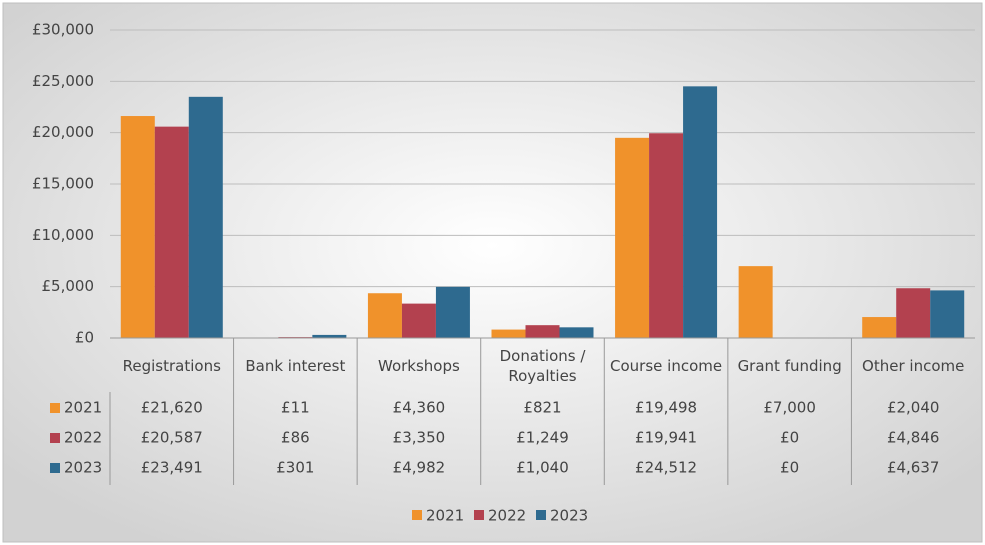 This screenshot has width=985, height=545. What do you see at coordinates (419, 468) in the screenshot?
I see `table-value: £4,982` at bounding box center [419, 468].